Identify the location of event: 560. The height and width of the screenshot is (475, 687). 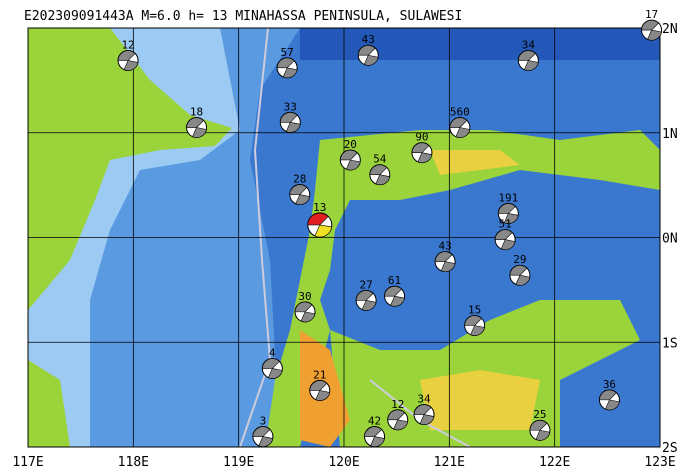
(460, 122).